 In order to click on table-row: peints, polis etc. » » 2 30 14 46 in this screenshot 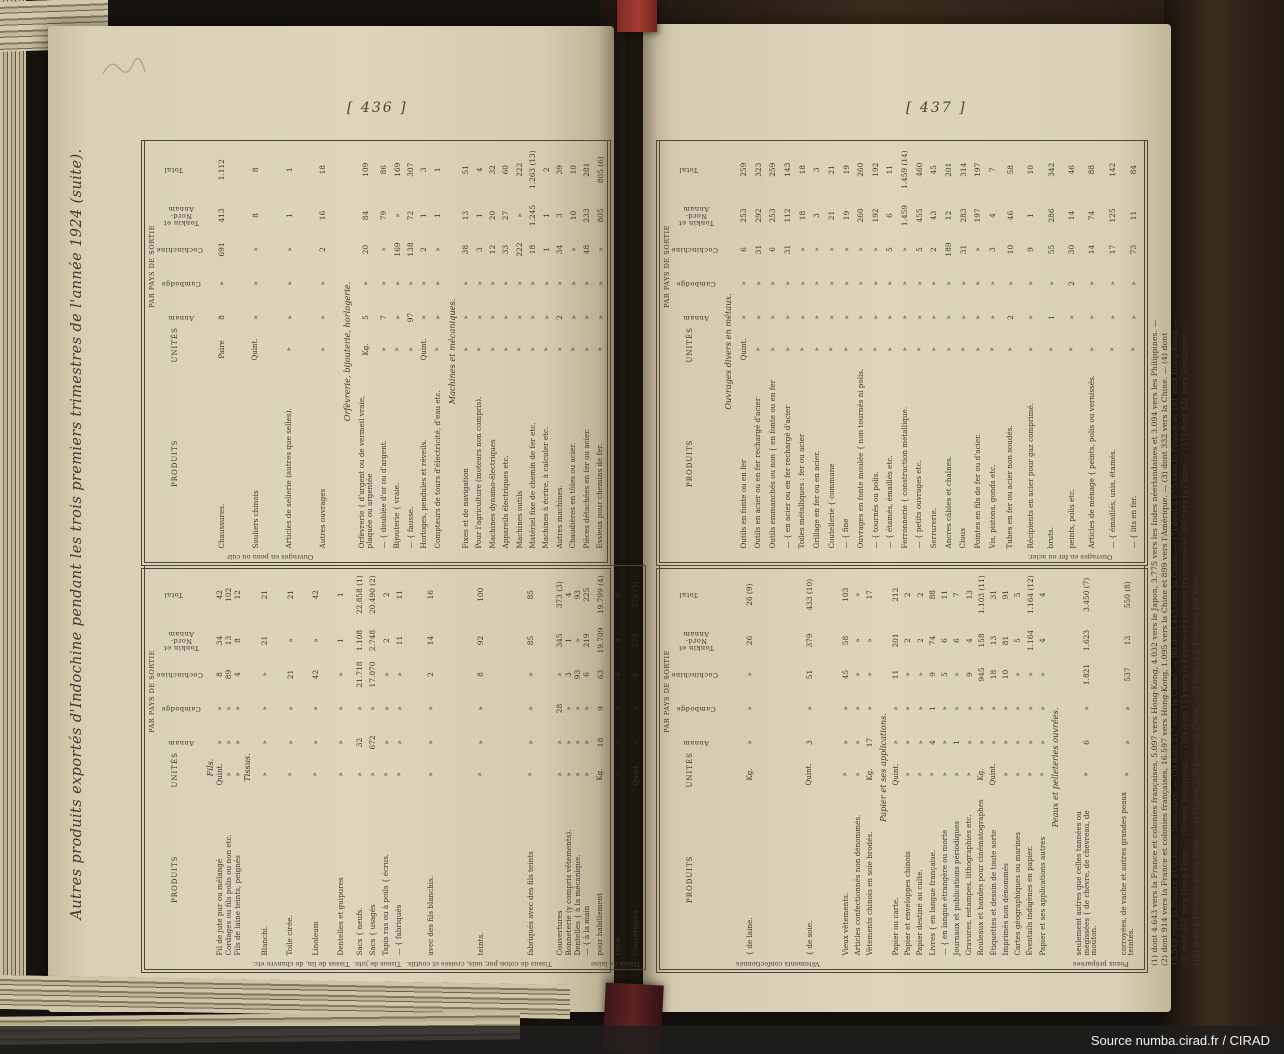, I will do `click(1071, 351)`.